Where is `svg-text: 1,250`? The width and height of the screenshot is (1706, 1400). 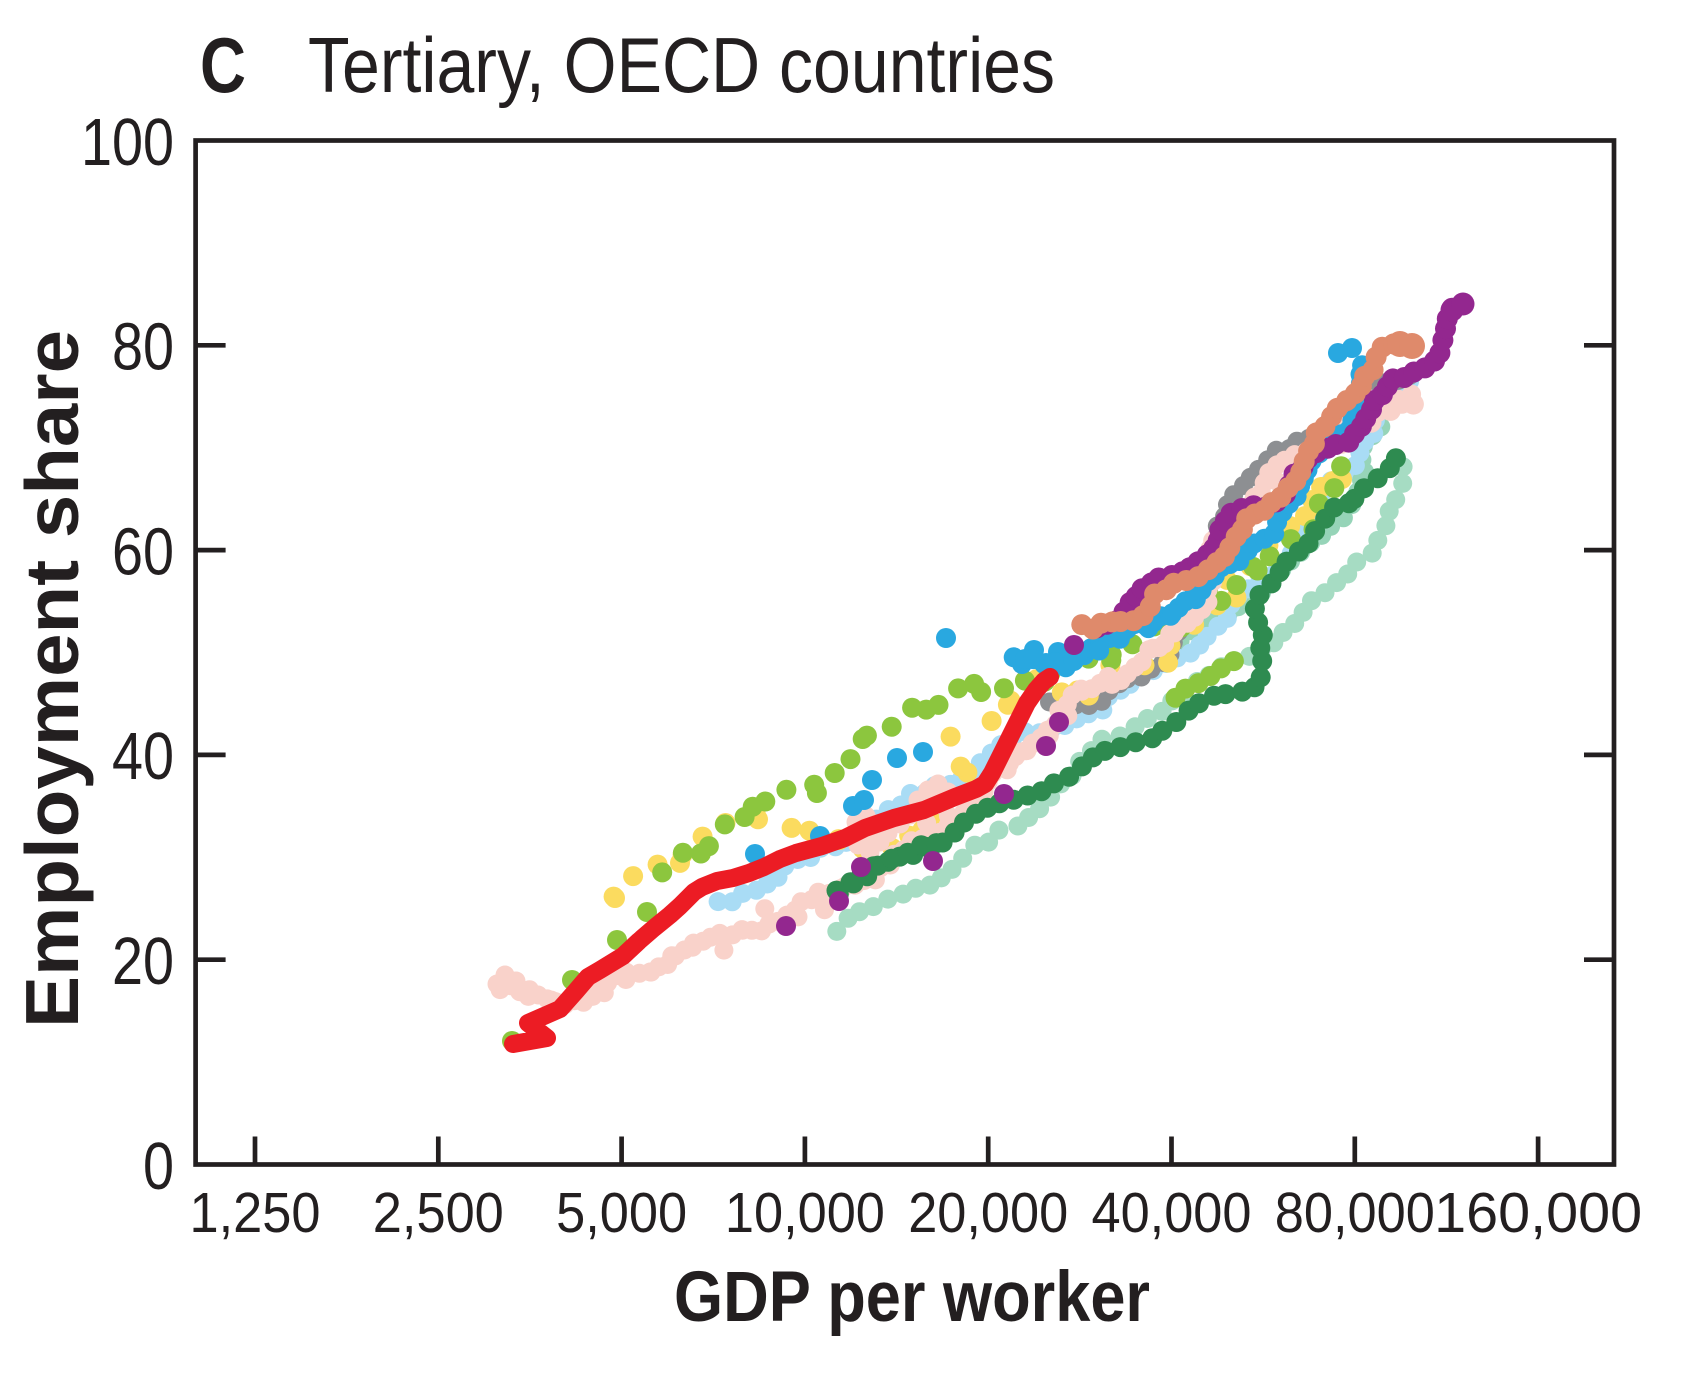 svg-text: 1,250 is located at coordinates (255, 1213).